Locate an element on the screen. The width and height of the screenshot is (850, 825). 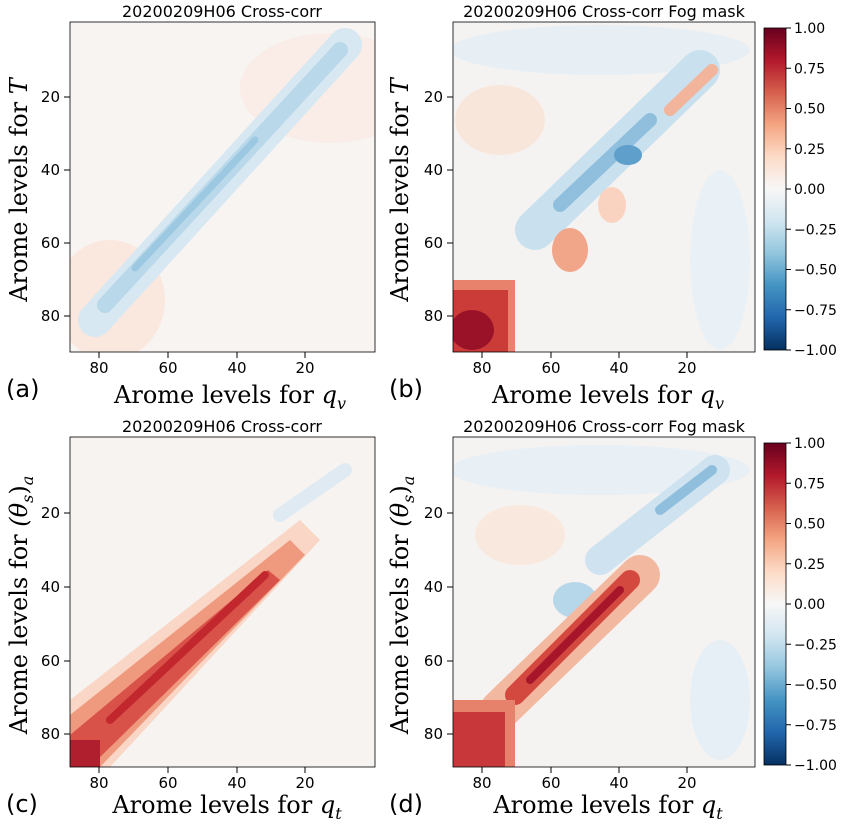
panel-b-label: (b) is located at coordinates (406, 389).